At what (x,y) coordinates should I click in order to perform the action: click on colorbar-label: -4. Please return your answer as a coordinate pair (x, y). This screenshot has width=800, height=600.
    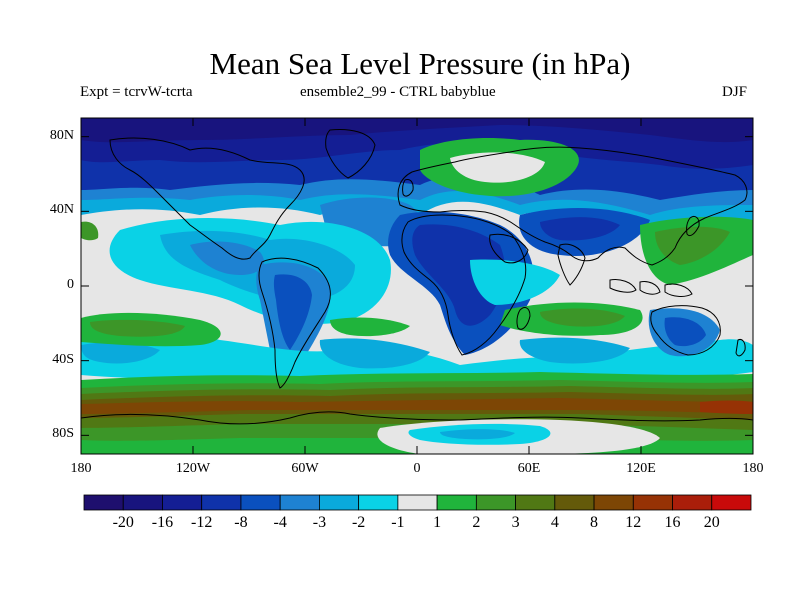
    Looking at the image, I should click on (280, 522).